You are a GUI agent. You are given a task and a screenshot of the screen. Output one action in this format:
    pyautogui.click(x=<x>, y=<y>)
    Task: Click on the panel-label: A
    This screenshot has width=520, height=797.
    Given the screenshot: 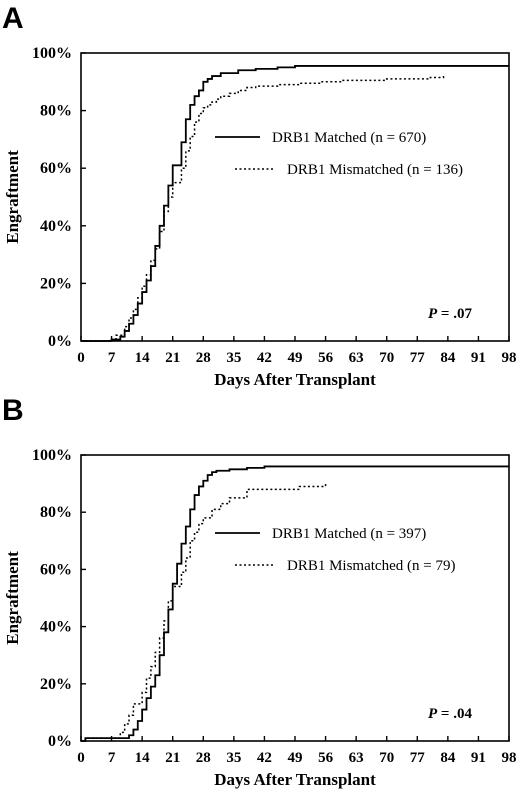 What is the action you would take?
    pyautogui.click(x=13, y=18)
    